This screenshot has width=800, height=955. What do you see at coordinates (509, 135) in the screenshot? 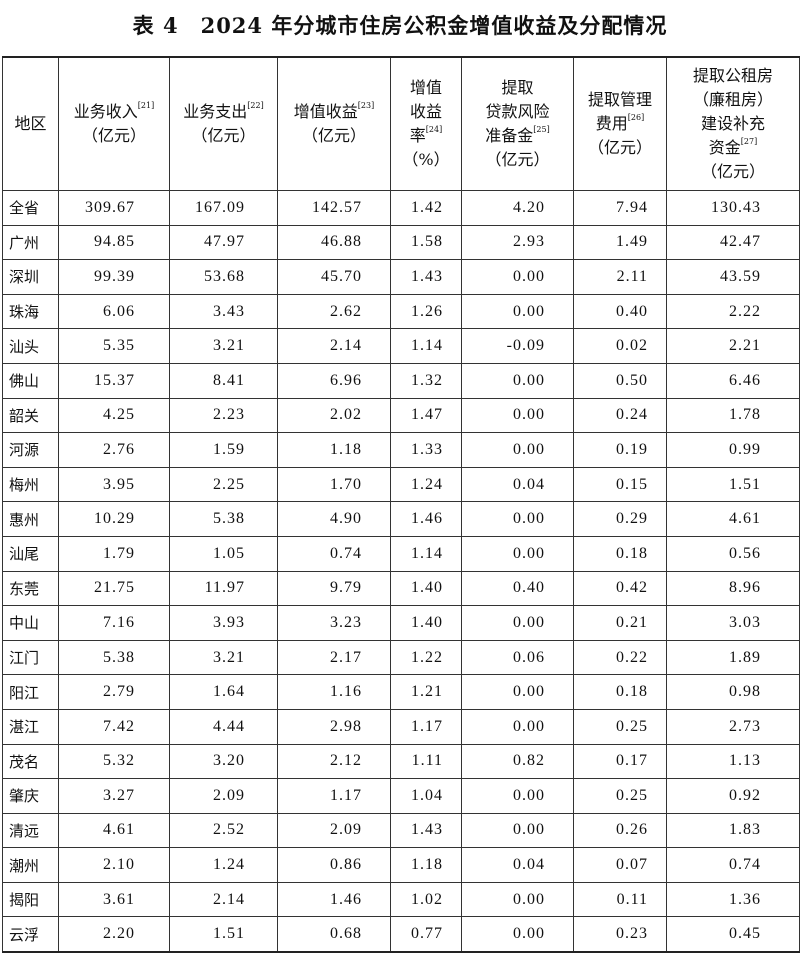
I see `header-line: 准备金` at bounding box center [509, 135].